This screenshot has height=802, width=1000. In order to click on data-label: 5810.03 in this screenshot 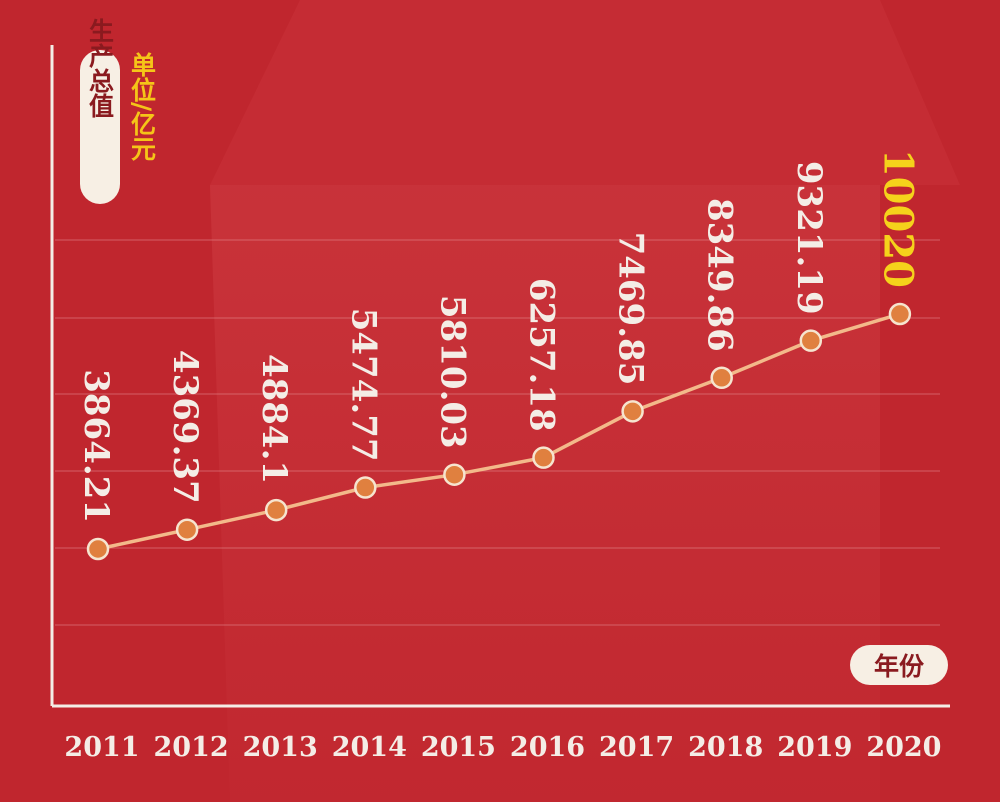, I will do `click(452, 372)`.